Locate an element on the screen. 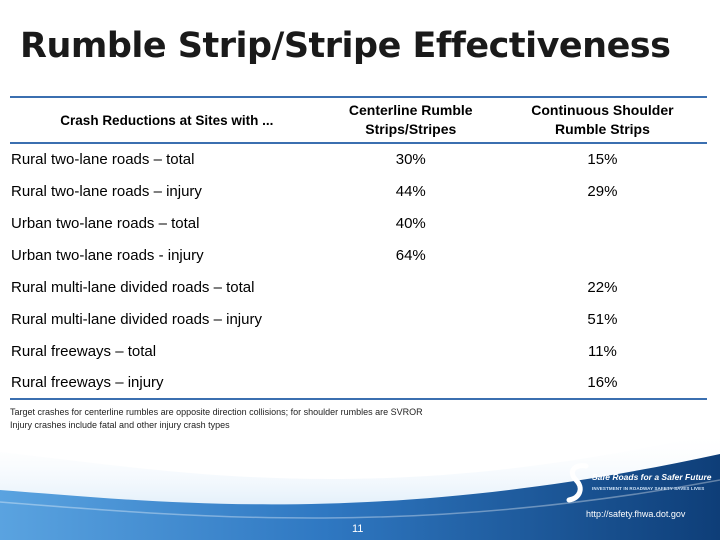  row-label: Rural multi-lane divided roads – total is located at coordinates (133, 287).